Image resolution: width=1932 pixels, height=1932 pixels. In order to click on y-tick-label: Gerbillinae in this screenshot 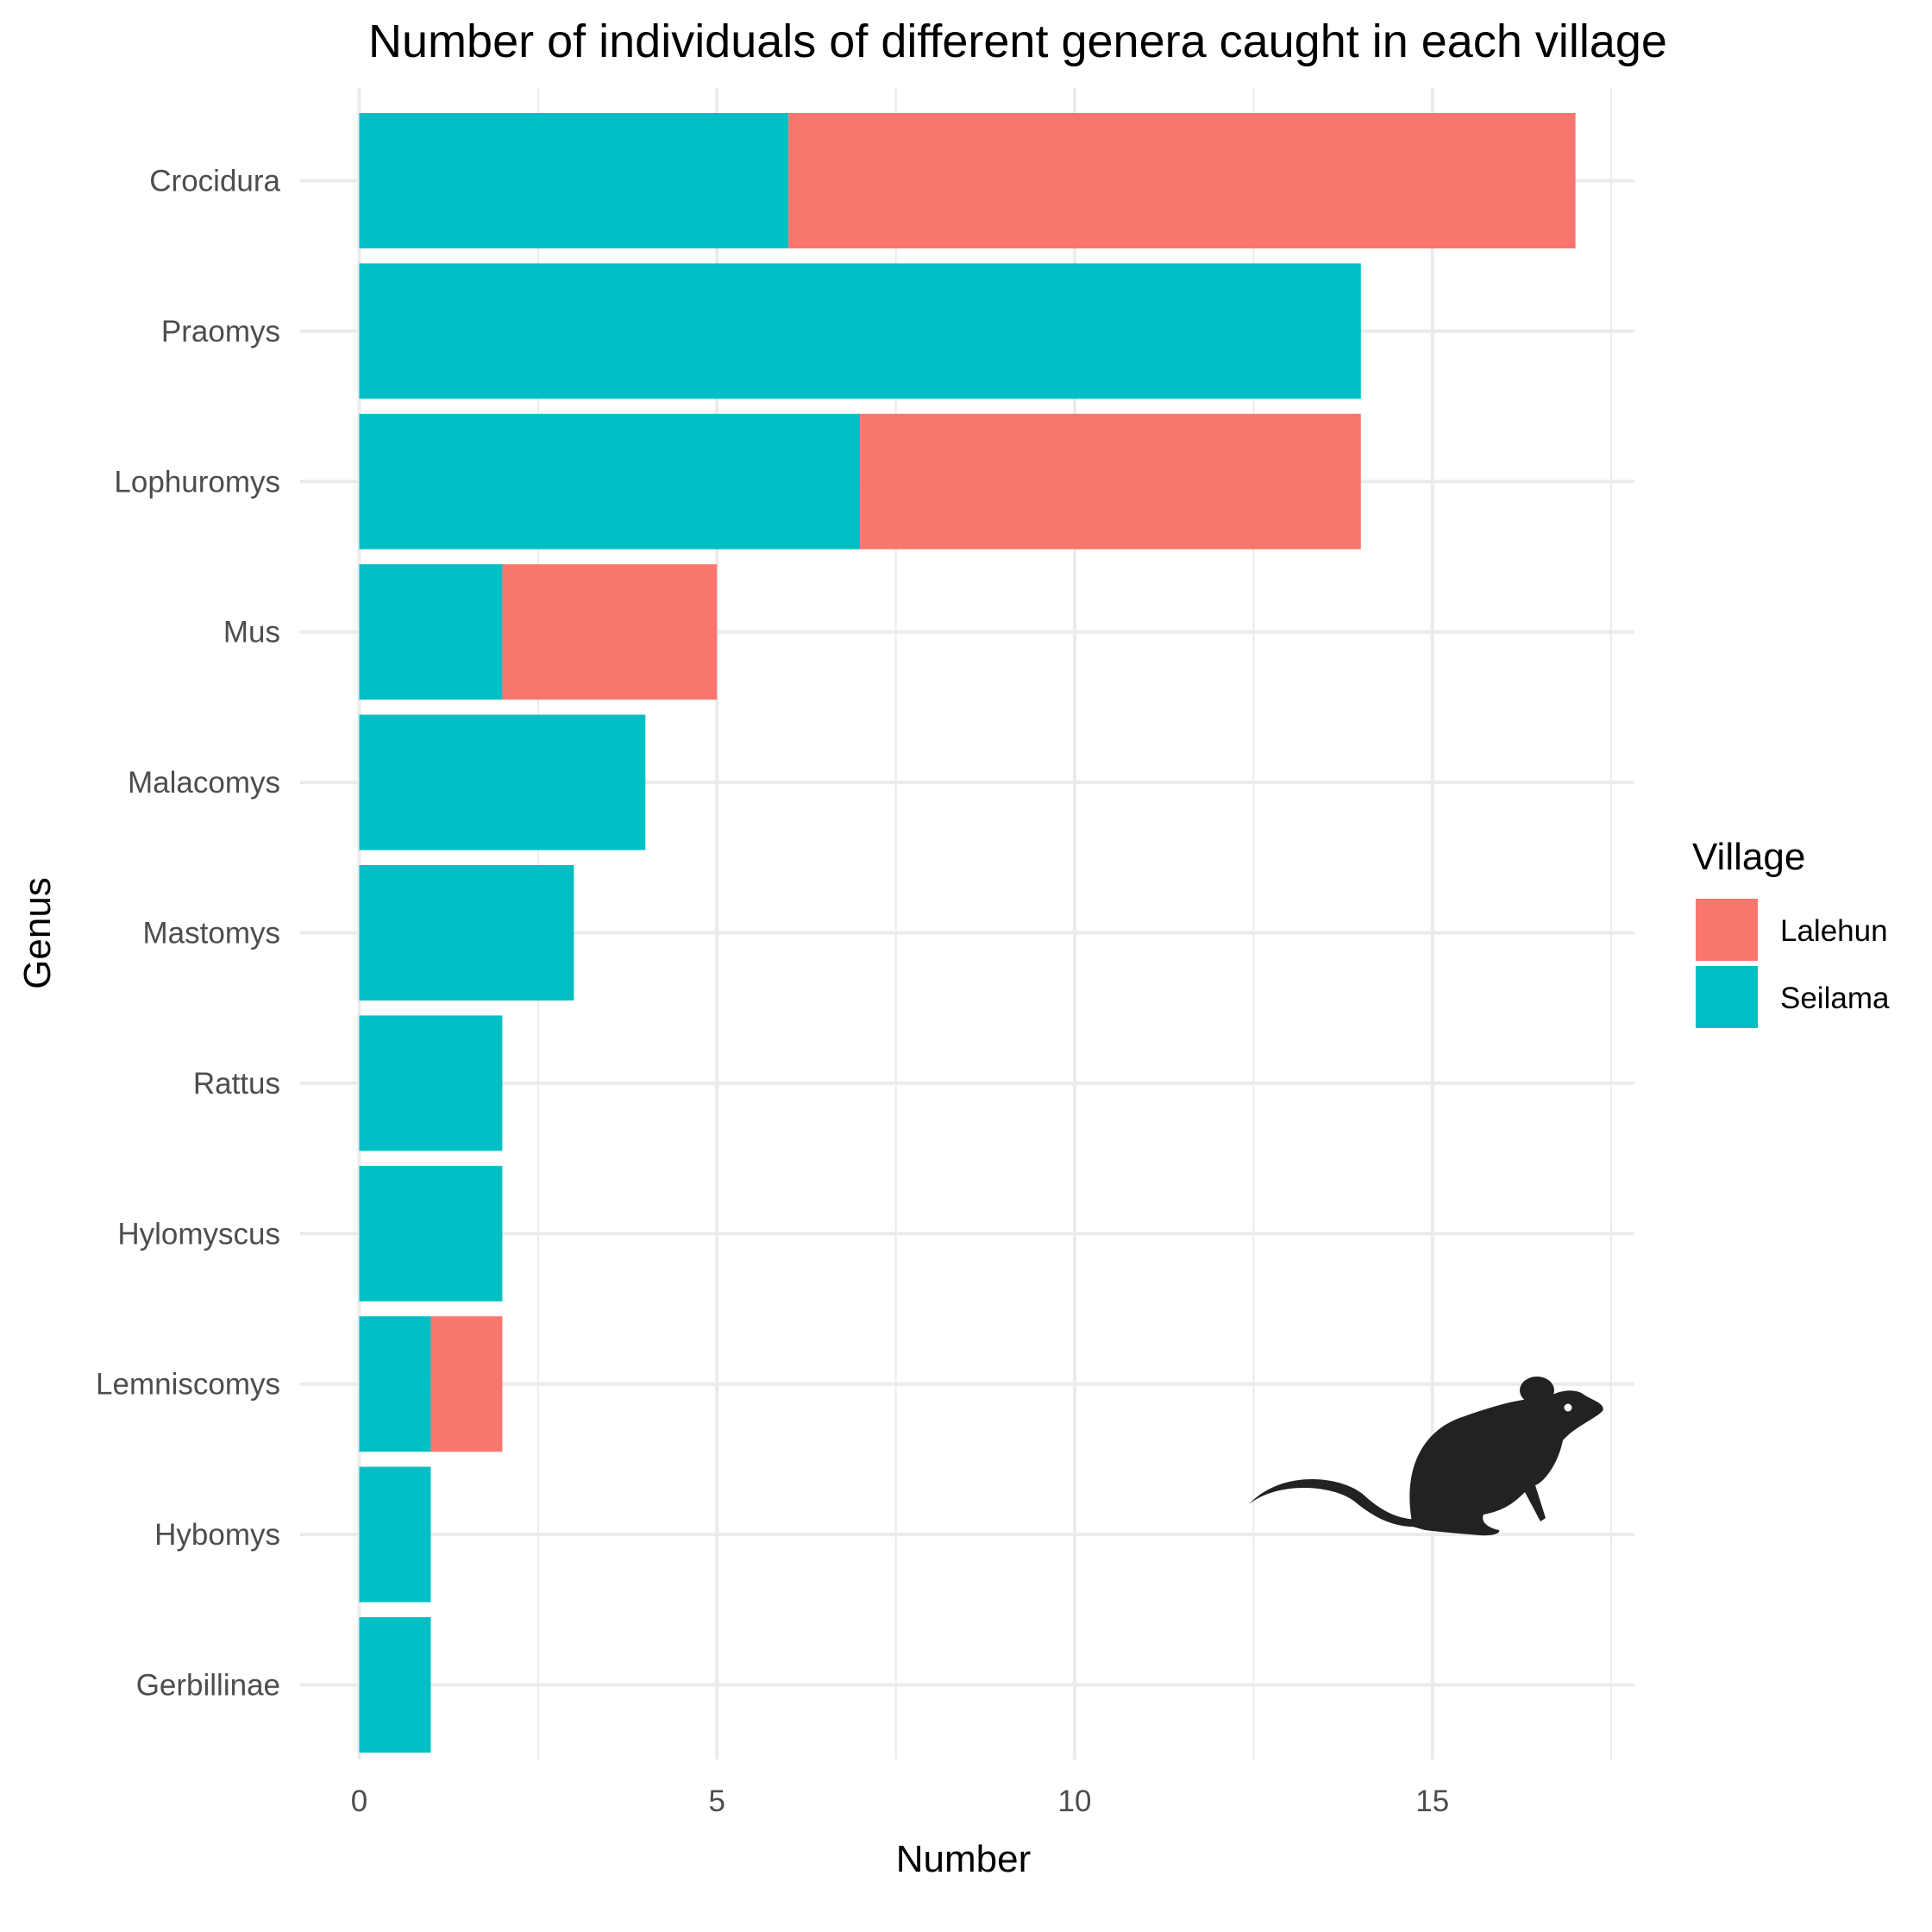, I will do `click(208, 1686)`.